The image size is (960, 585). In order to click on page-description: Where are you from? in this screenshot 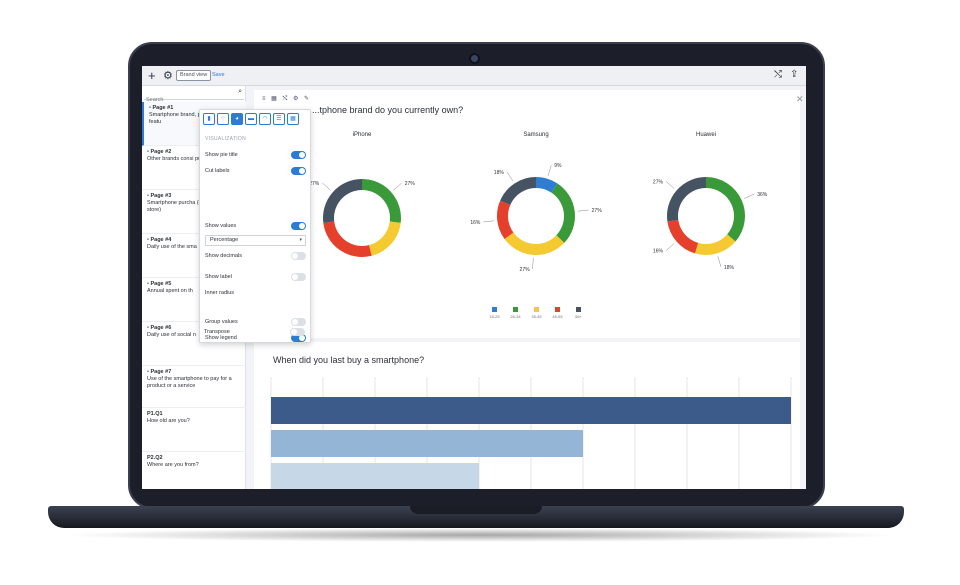, I will do `click(173, 465)`.